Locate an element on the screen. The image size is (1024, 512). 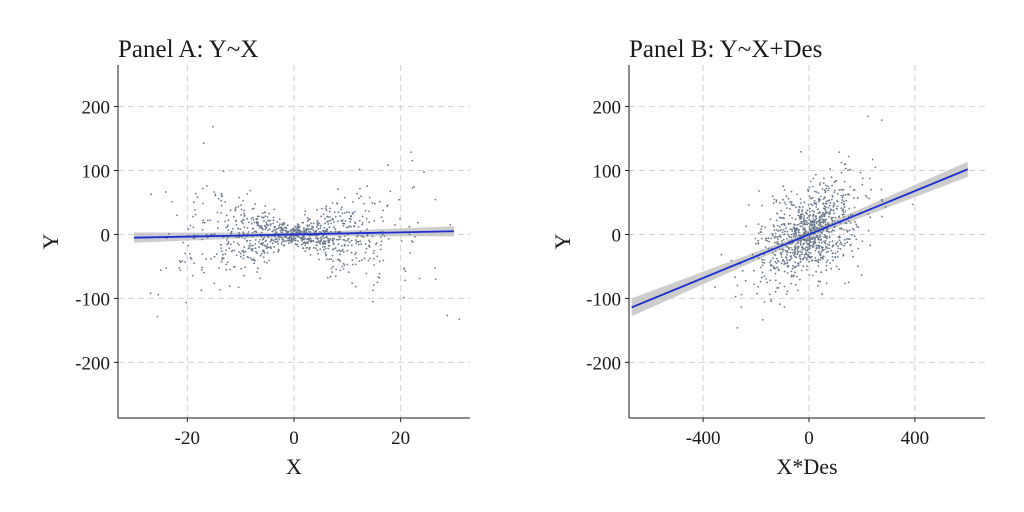
y-tick-label: -200 is located at coordinates (92, 363).